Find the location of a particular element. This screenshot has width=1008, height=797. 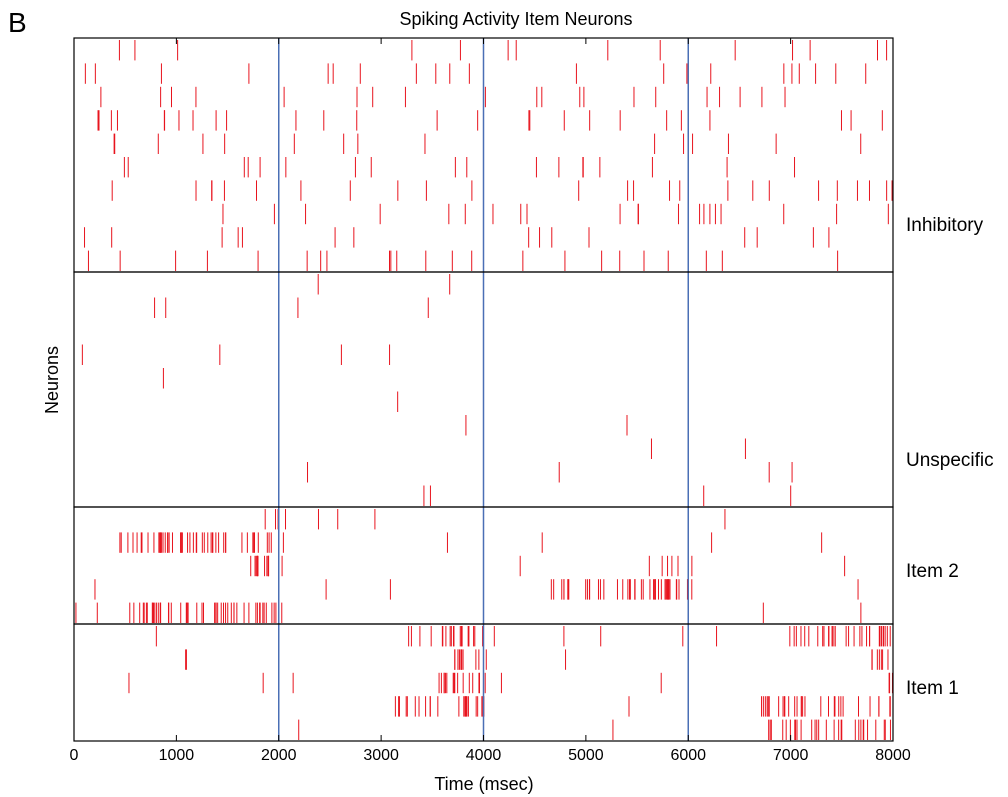

group-label: Item 2 is located at coordinates (932, 571).